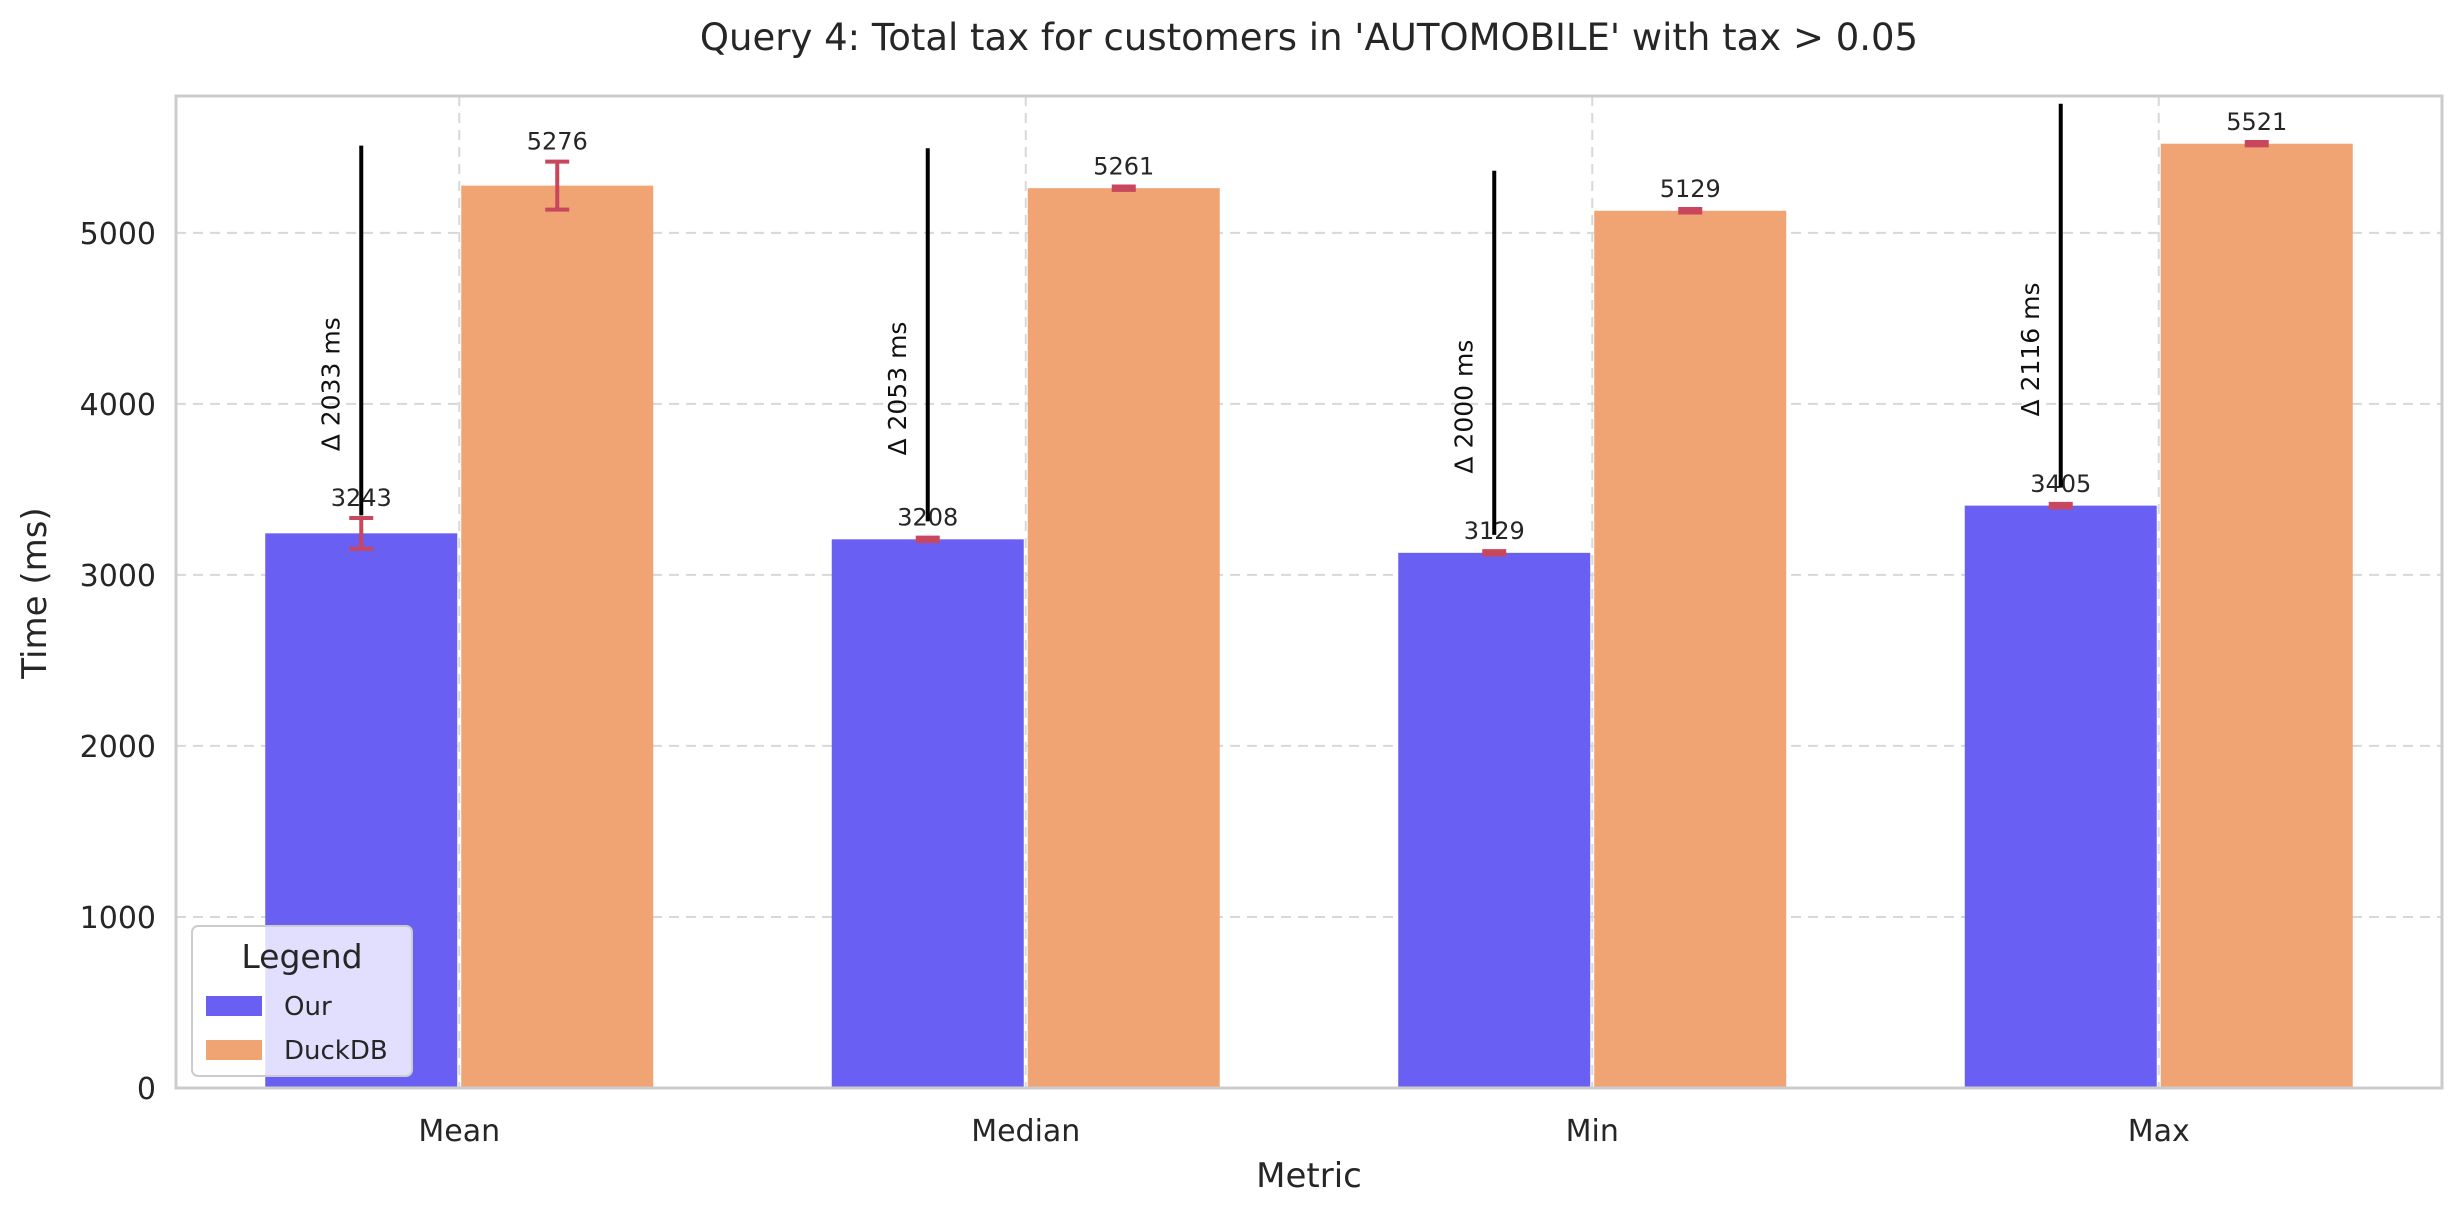 This screenshot has height=1218, width=2464. Describe the element at coordinates (234, 1006) in the screenshot. I see `legend-swatch-our` at that location.